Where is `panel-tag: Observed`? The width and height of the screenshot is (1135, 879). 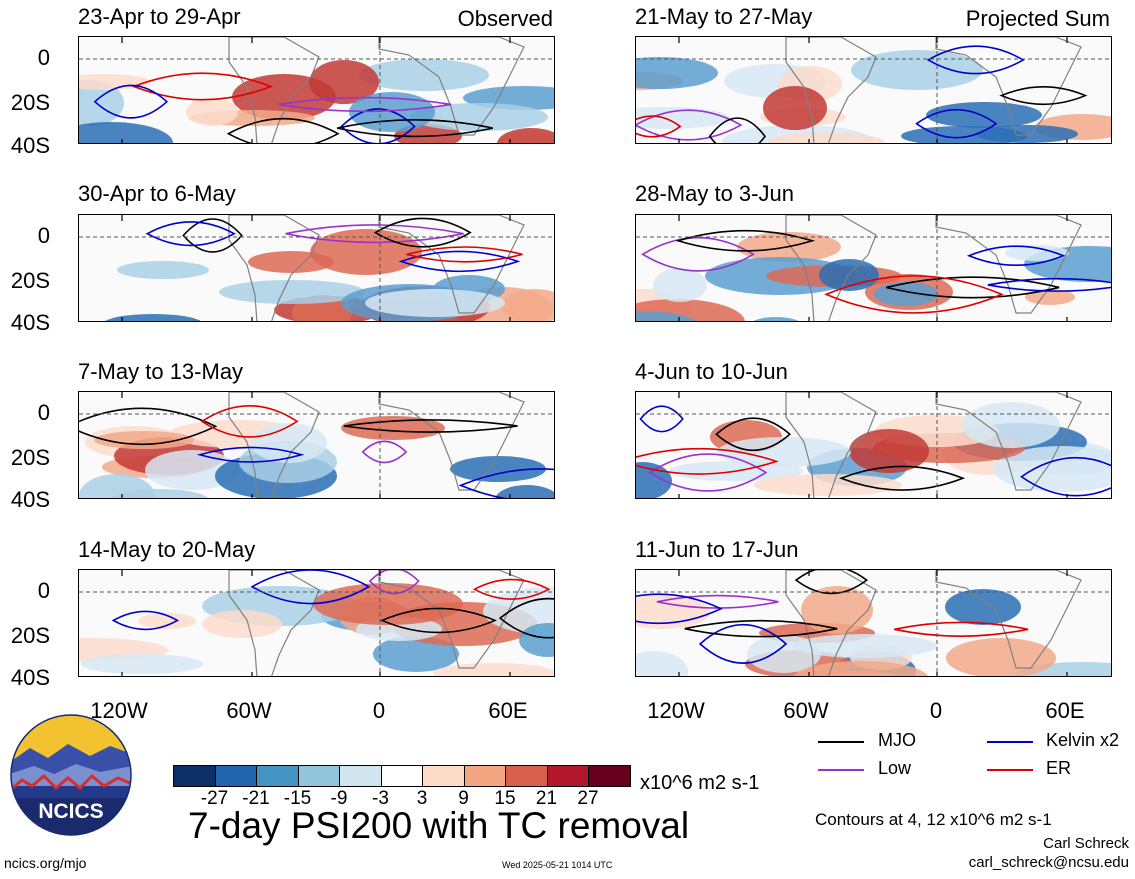 panel-tag: Observed is located at coordinates (505, 18).